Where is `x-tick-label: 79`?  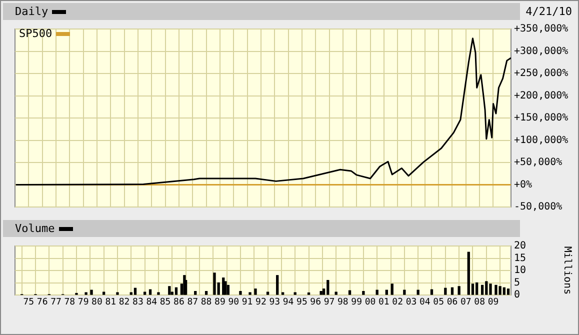
x-tick-label: 79 is located at coordinates (83, 303).